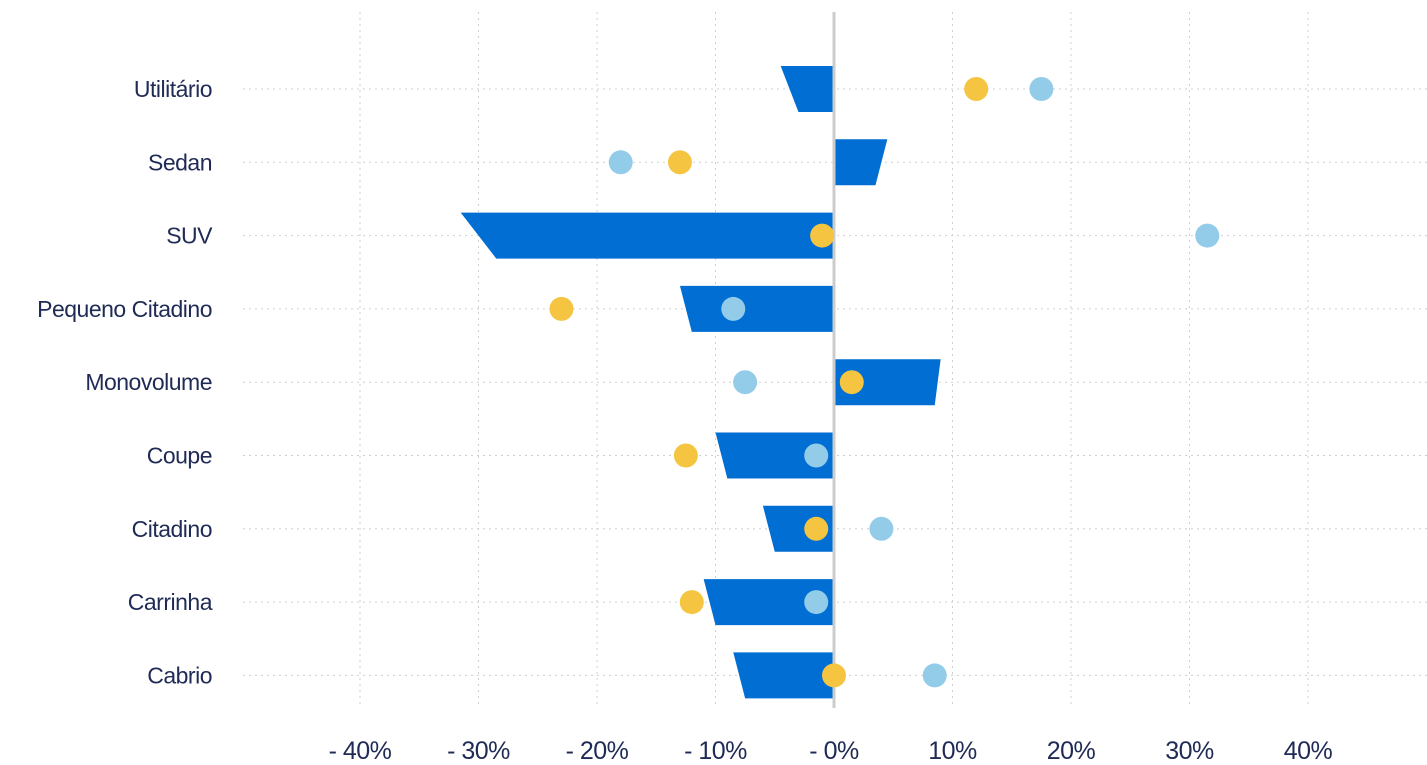 Image resolution: width=1427 pixels, height=765 pixels. What do you see at coordinates (597, 751) in the screenshot?
I see `x-tick-label: - 20%` at bounding box center [597, 751].